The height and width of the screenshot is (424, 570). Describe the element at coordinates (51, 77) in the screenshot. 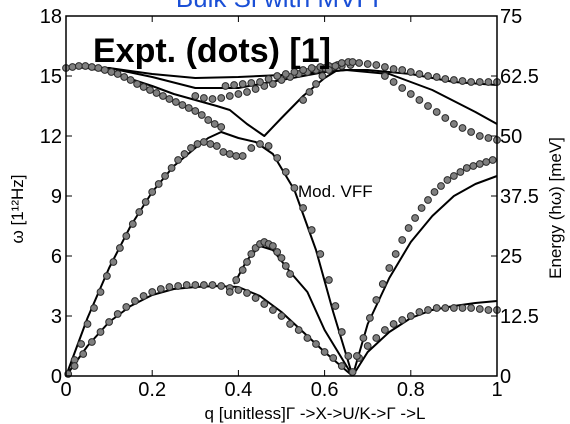

I see `y-tick-label-left: 15` at that location.